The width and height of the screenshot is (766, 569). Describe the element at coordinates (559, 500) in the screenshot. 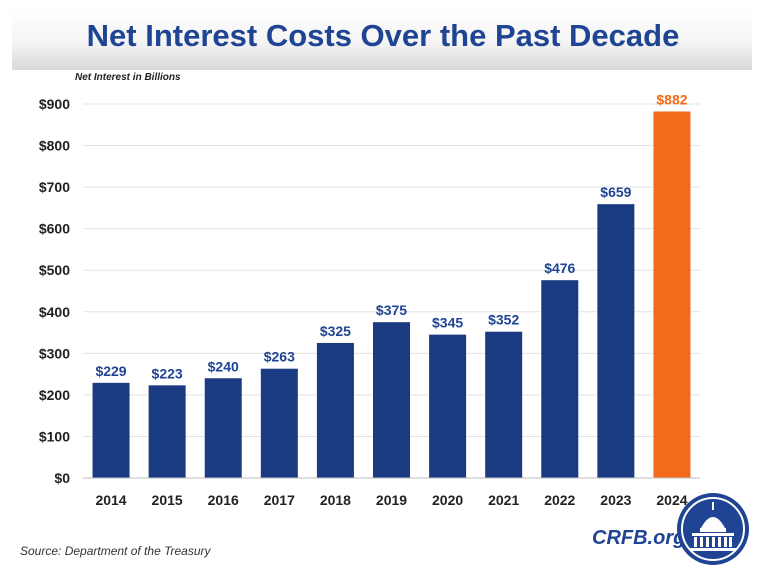

I see `x-tick-label: 2022` at that location.